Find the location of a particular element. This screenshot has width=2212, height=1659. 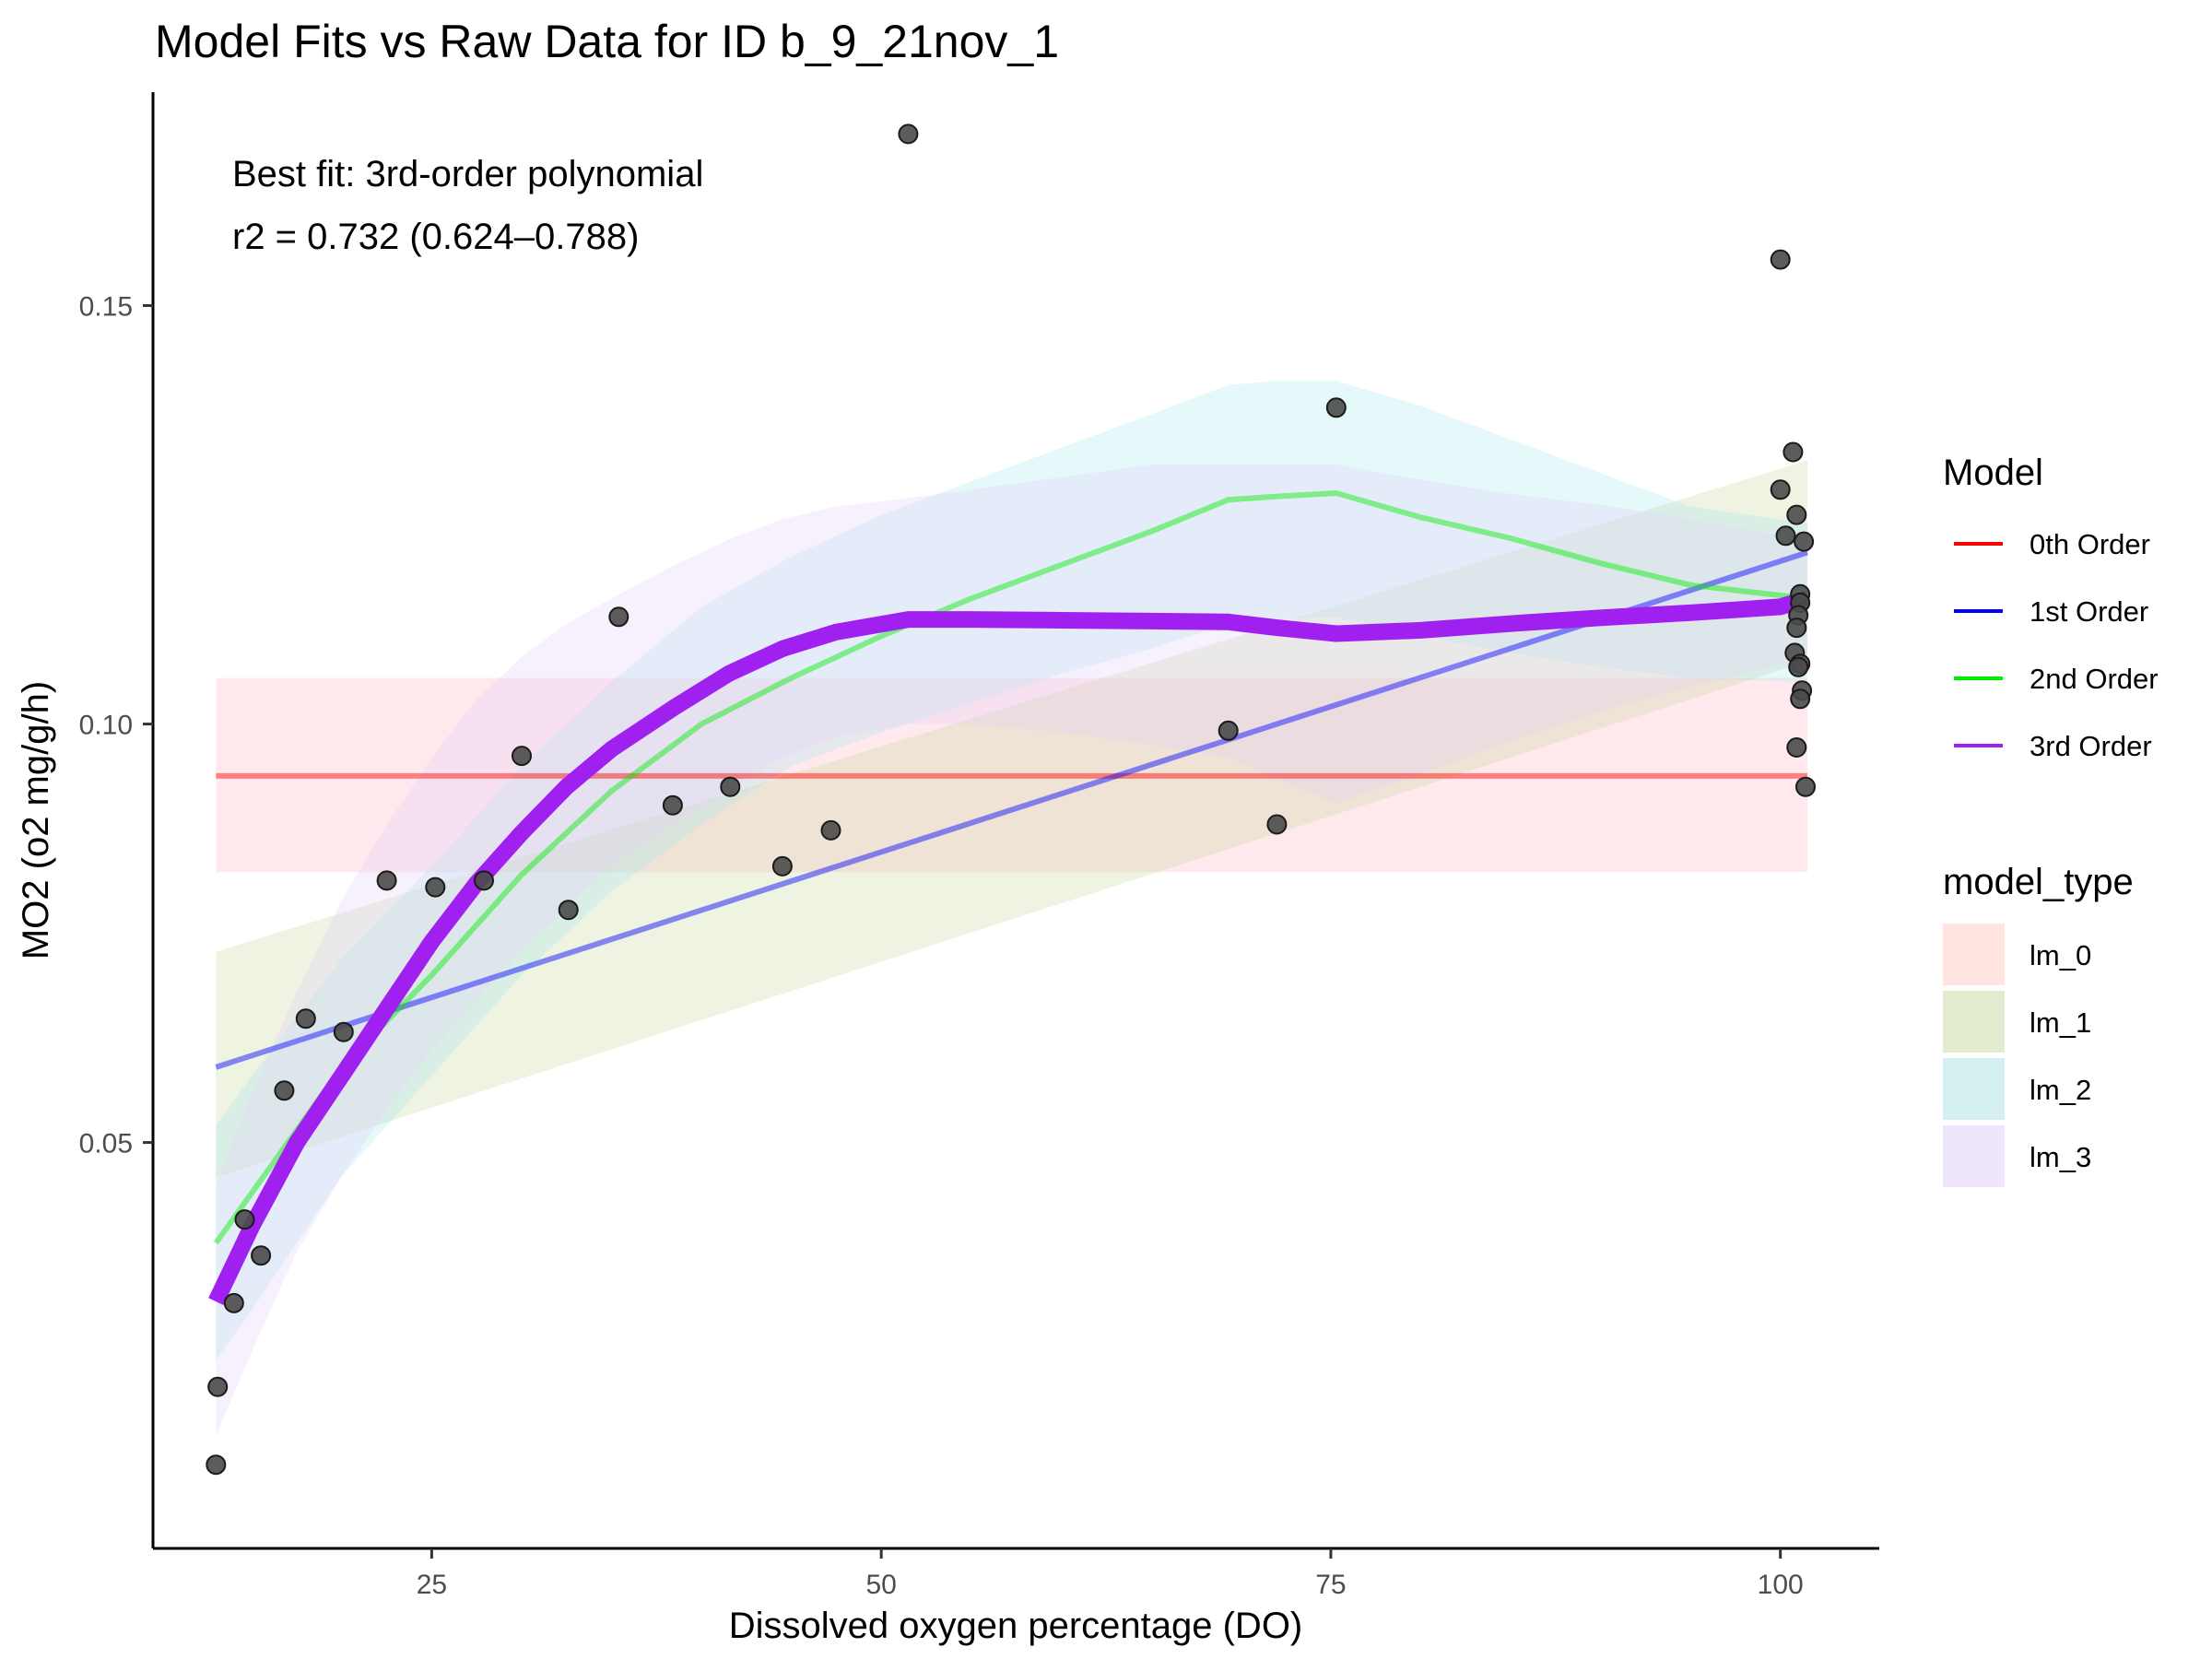

x-tick-label: 75 is located at coordinates (1330, 1585).